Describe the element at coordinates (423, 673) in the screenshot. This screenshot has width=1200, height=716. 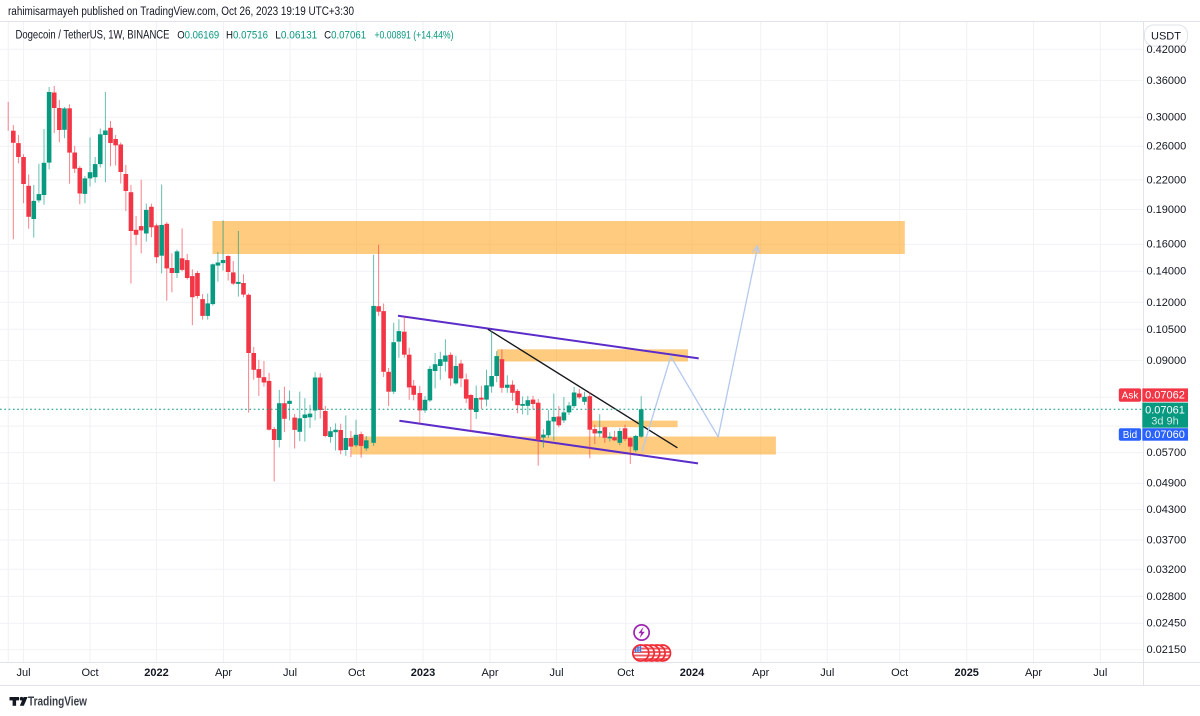
I see `svg-text: 2023` at that location.